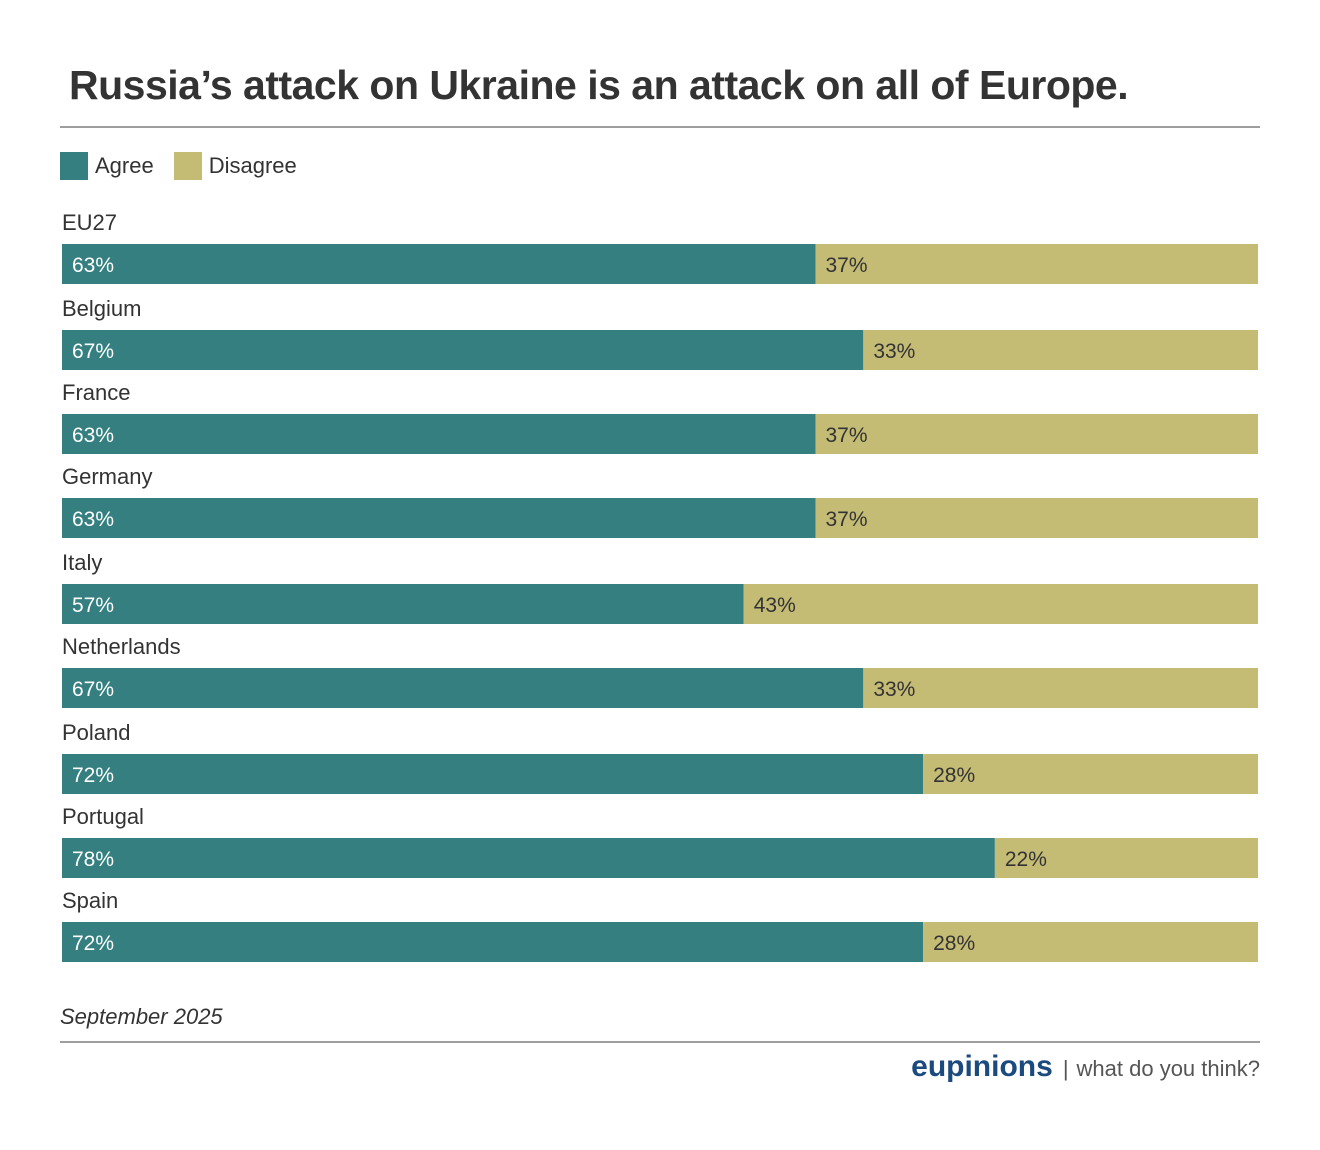  What do you see at coordinates (775, 605) in the screenshot?
I see `data-label-disagree: 43%` at bounding box center [775, 605].